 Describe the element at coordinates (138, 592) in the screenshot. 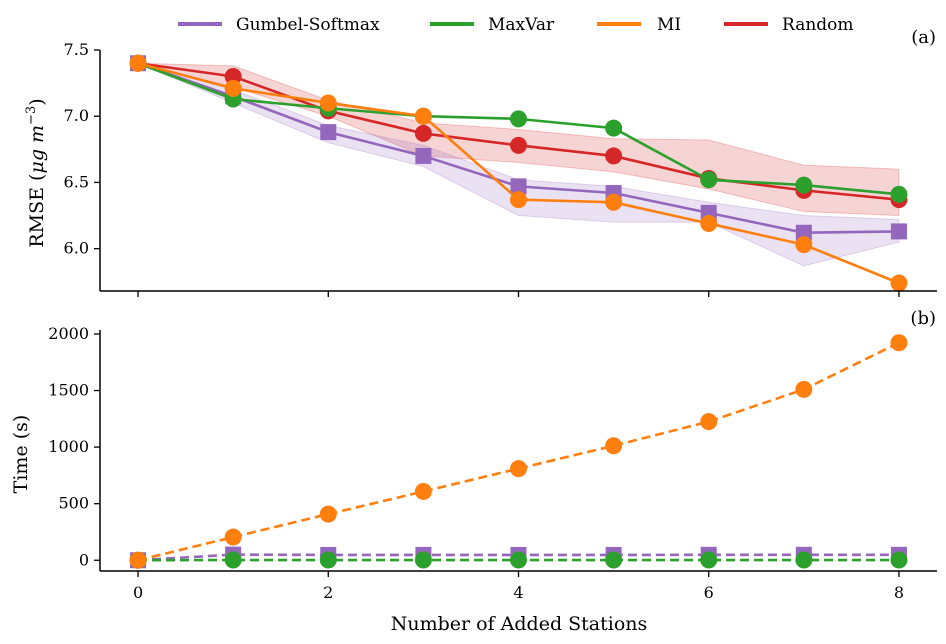

I see `panel-b-xtick-label: 0` at that location.